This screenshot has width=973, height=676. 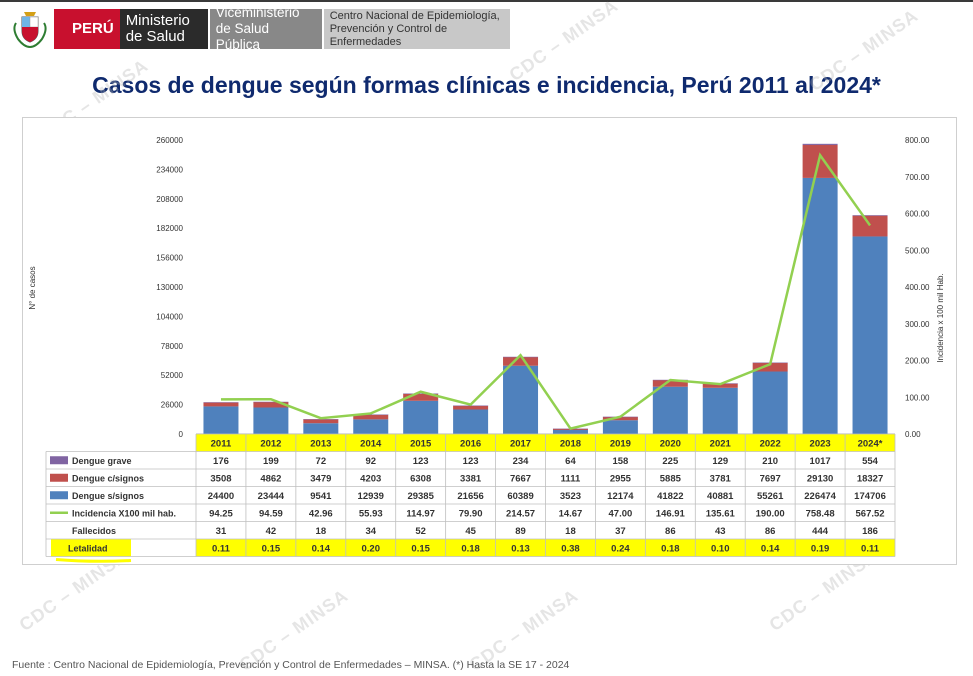 What do you see at coordinates (721, 513) in the screenshot?
I see `table-cell: 135.61` at bounding box center [721, 513].